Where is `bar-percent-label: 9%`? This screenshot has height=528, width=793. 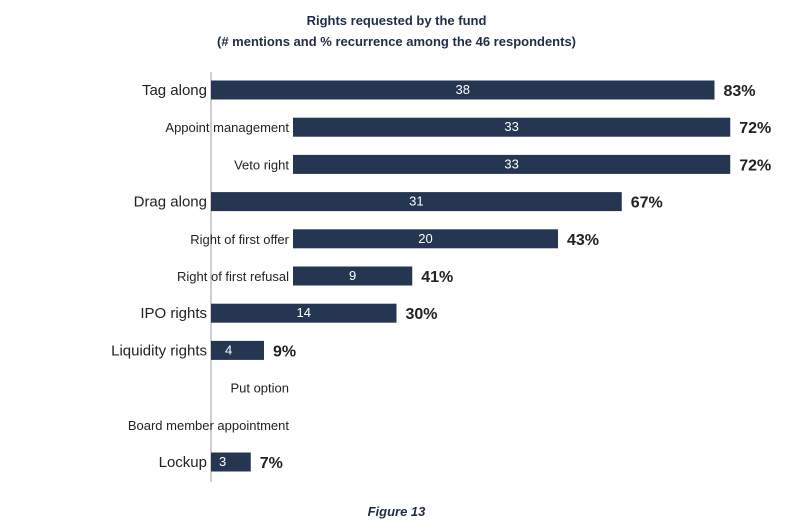 bar-percent-label: 9% is located at coordinates (284, 351).